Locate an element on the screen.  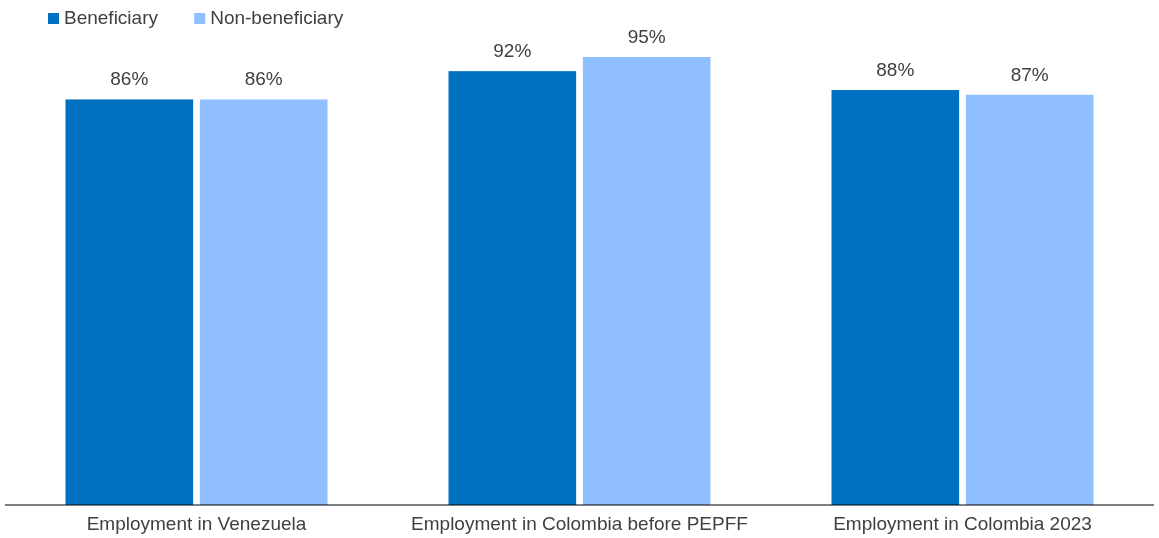
x-tick-label: Employment in Colombia 2023 is located at coordinates (962, 523).